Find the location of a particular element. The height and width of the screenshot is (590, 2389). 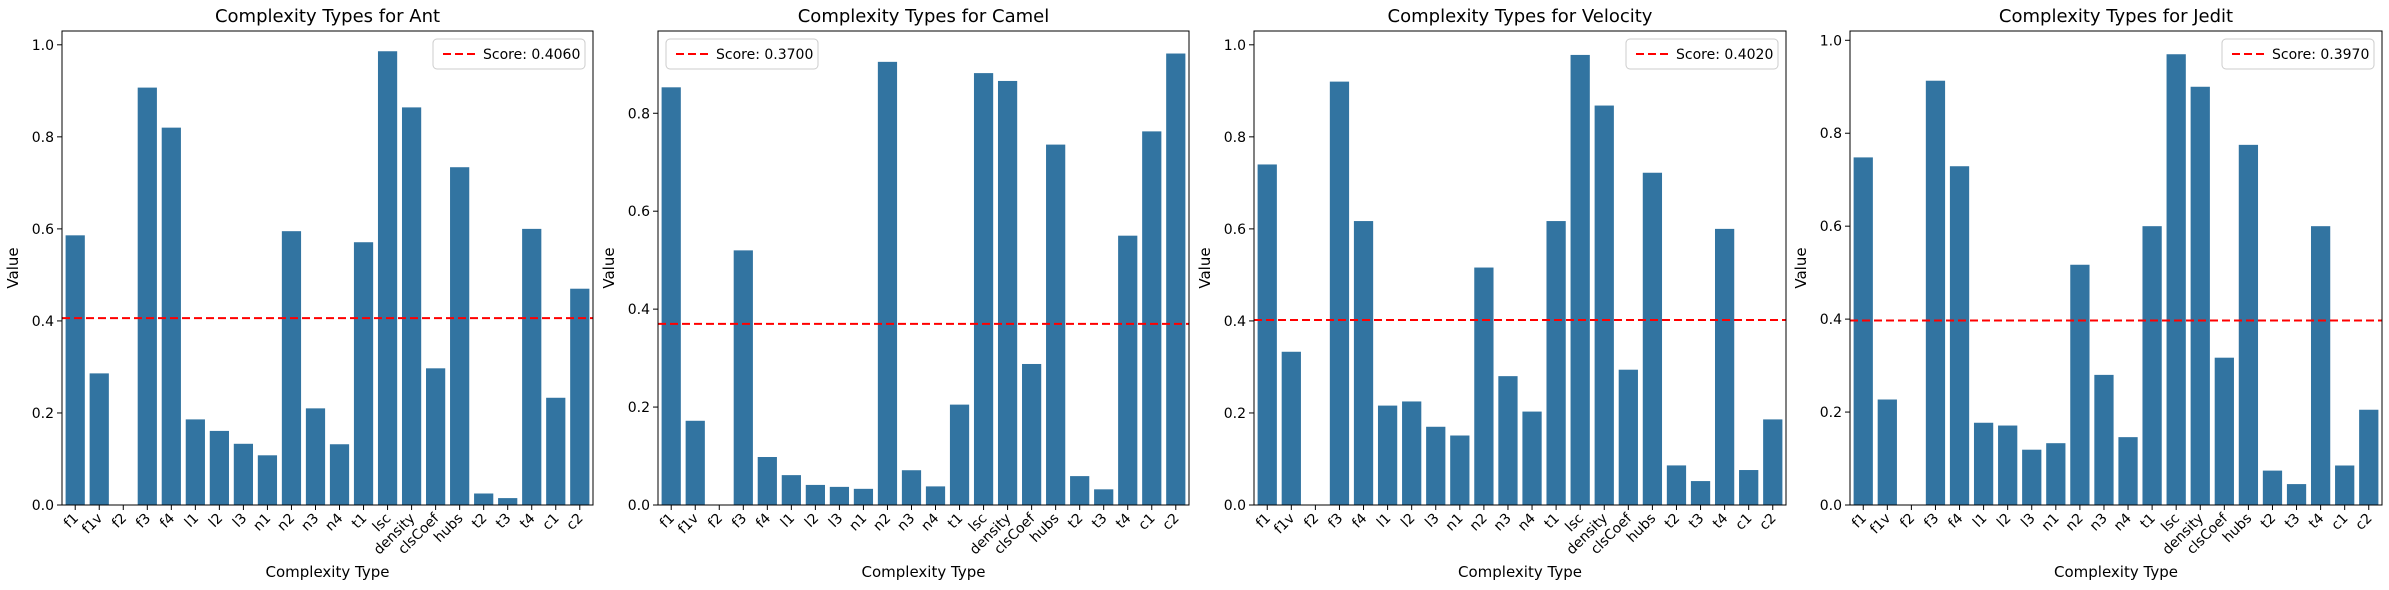

bar-t4 is located at coordinates (532, 366).